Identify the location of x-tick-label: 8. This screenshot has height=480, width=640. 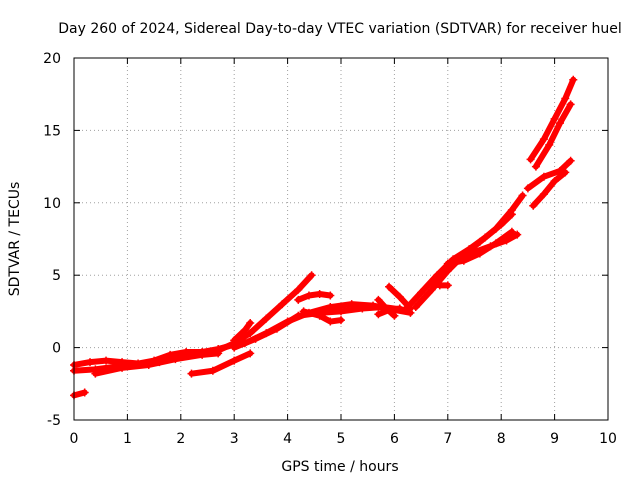
(501, 439).